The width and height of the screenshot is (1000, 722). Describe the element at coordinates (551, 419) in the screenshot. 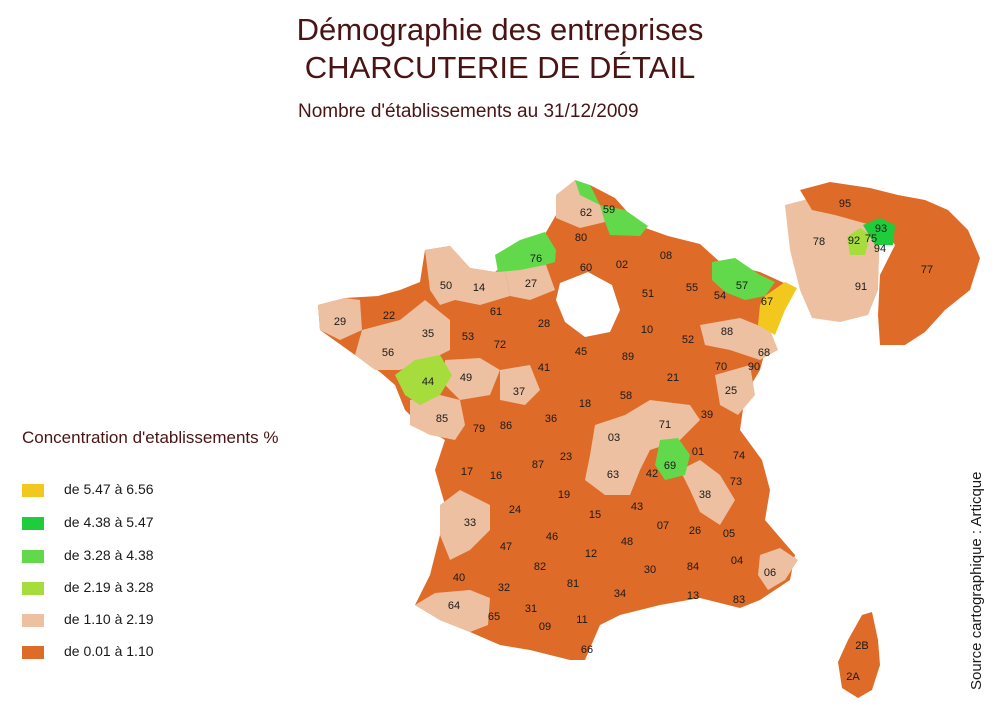

I see `department-label-36: 36` at that location.